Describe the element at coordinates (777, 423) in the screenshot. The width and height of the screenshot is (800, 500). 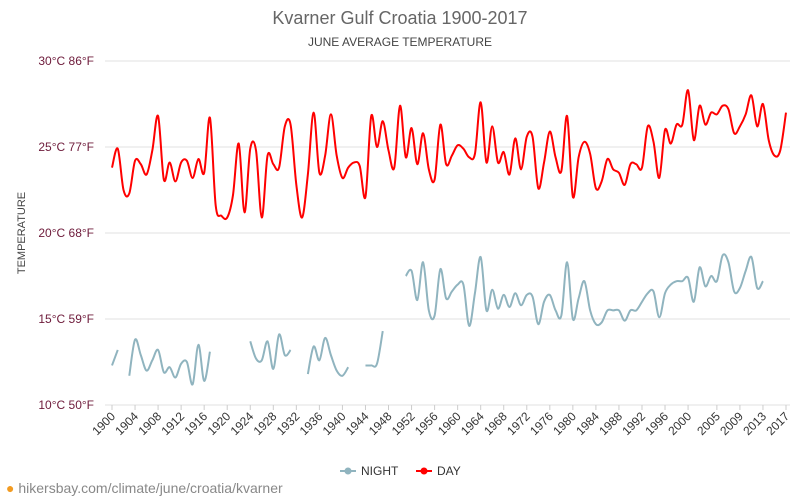
I see `x-tick-label: 2017` at that location.